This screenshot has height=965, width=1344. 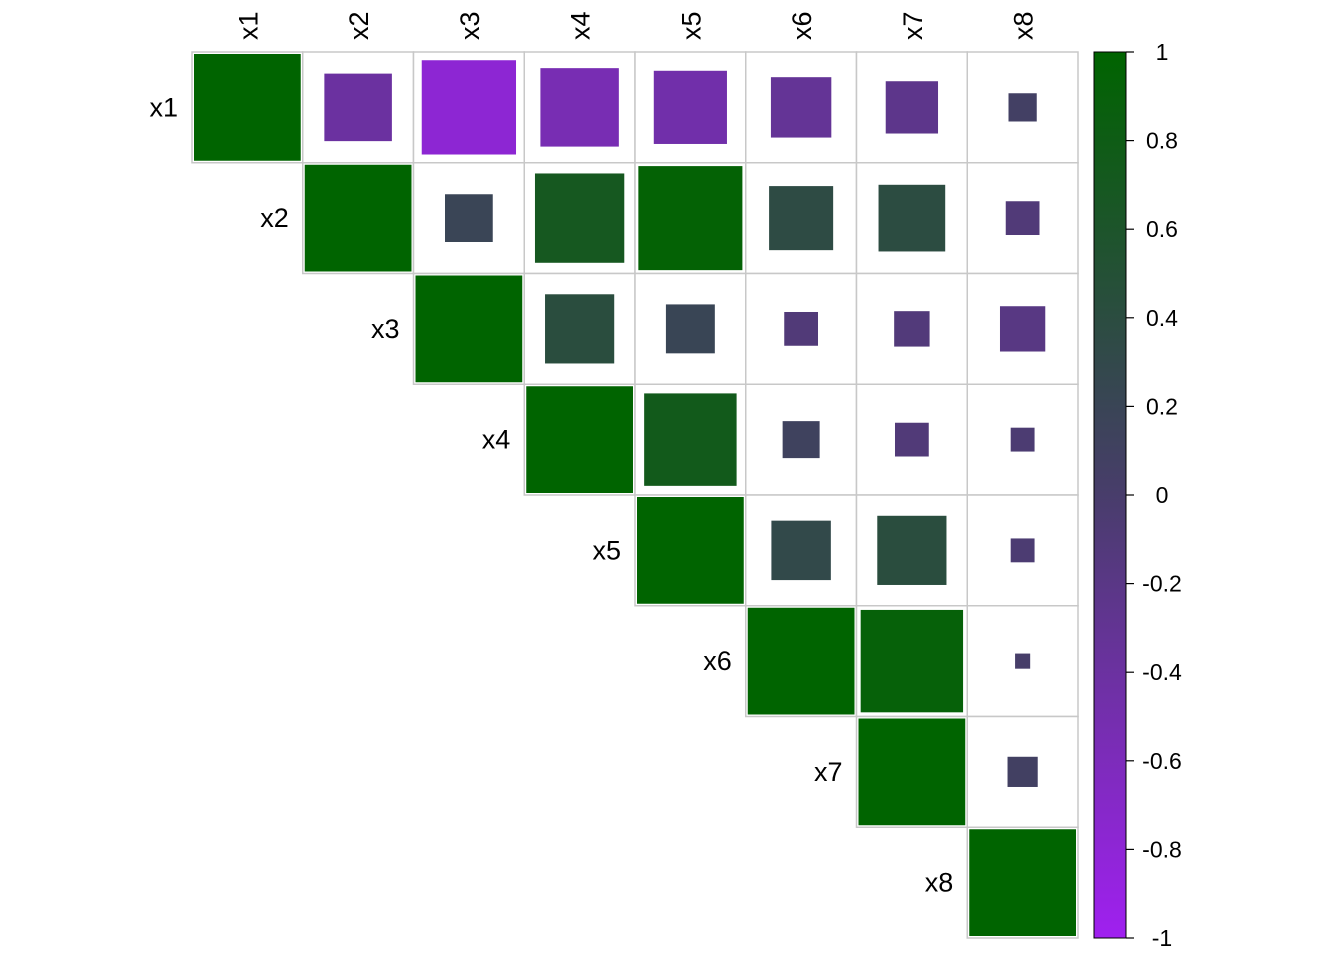 I want to click on corr-square-x2-x2, so click(x=358, y=218).